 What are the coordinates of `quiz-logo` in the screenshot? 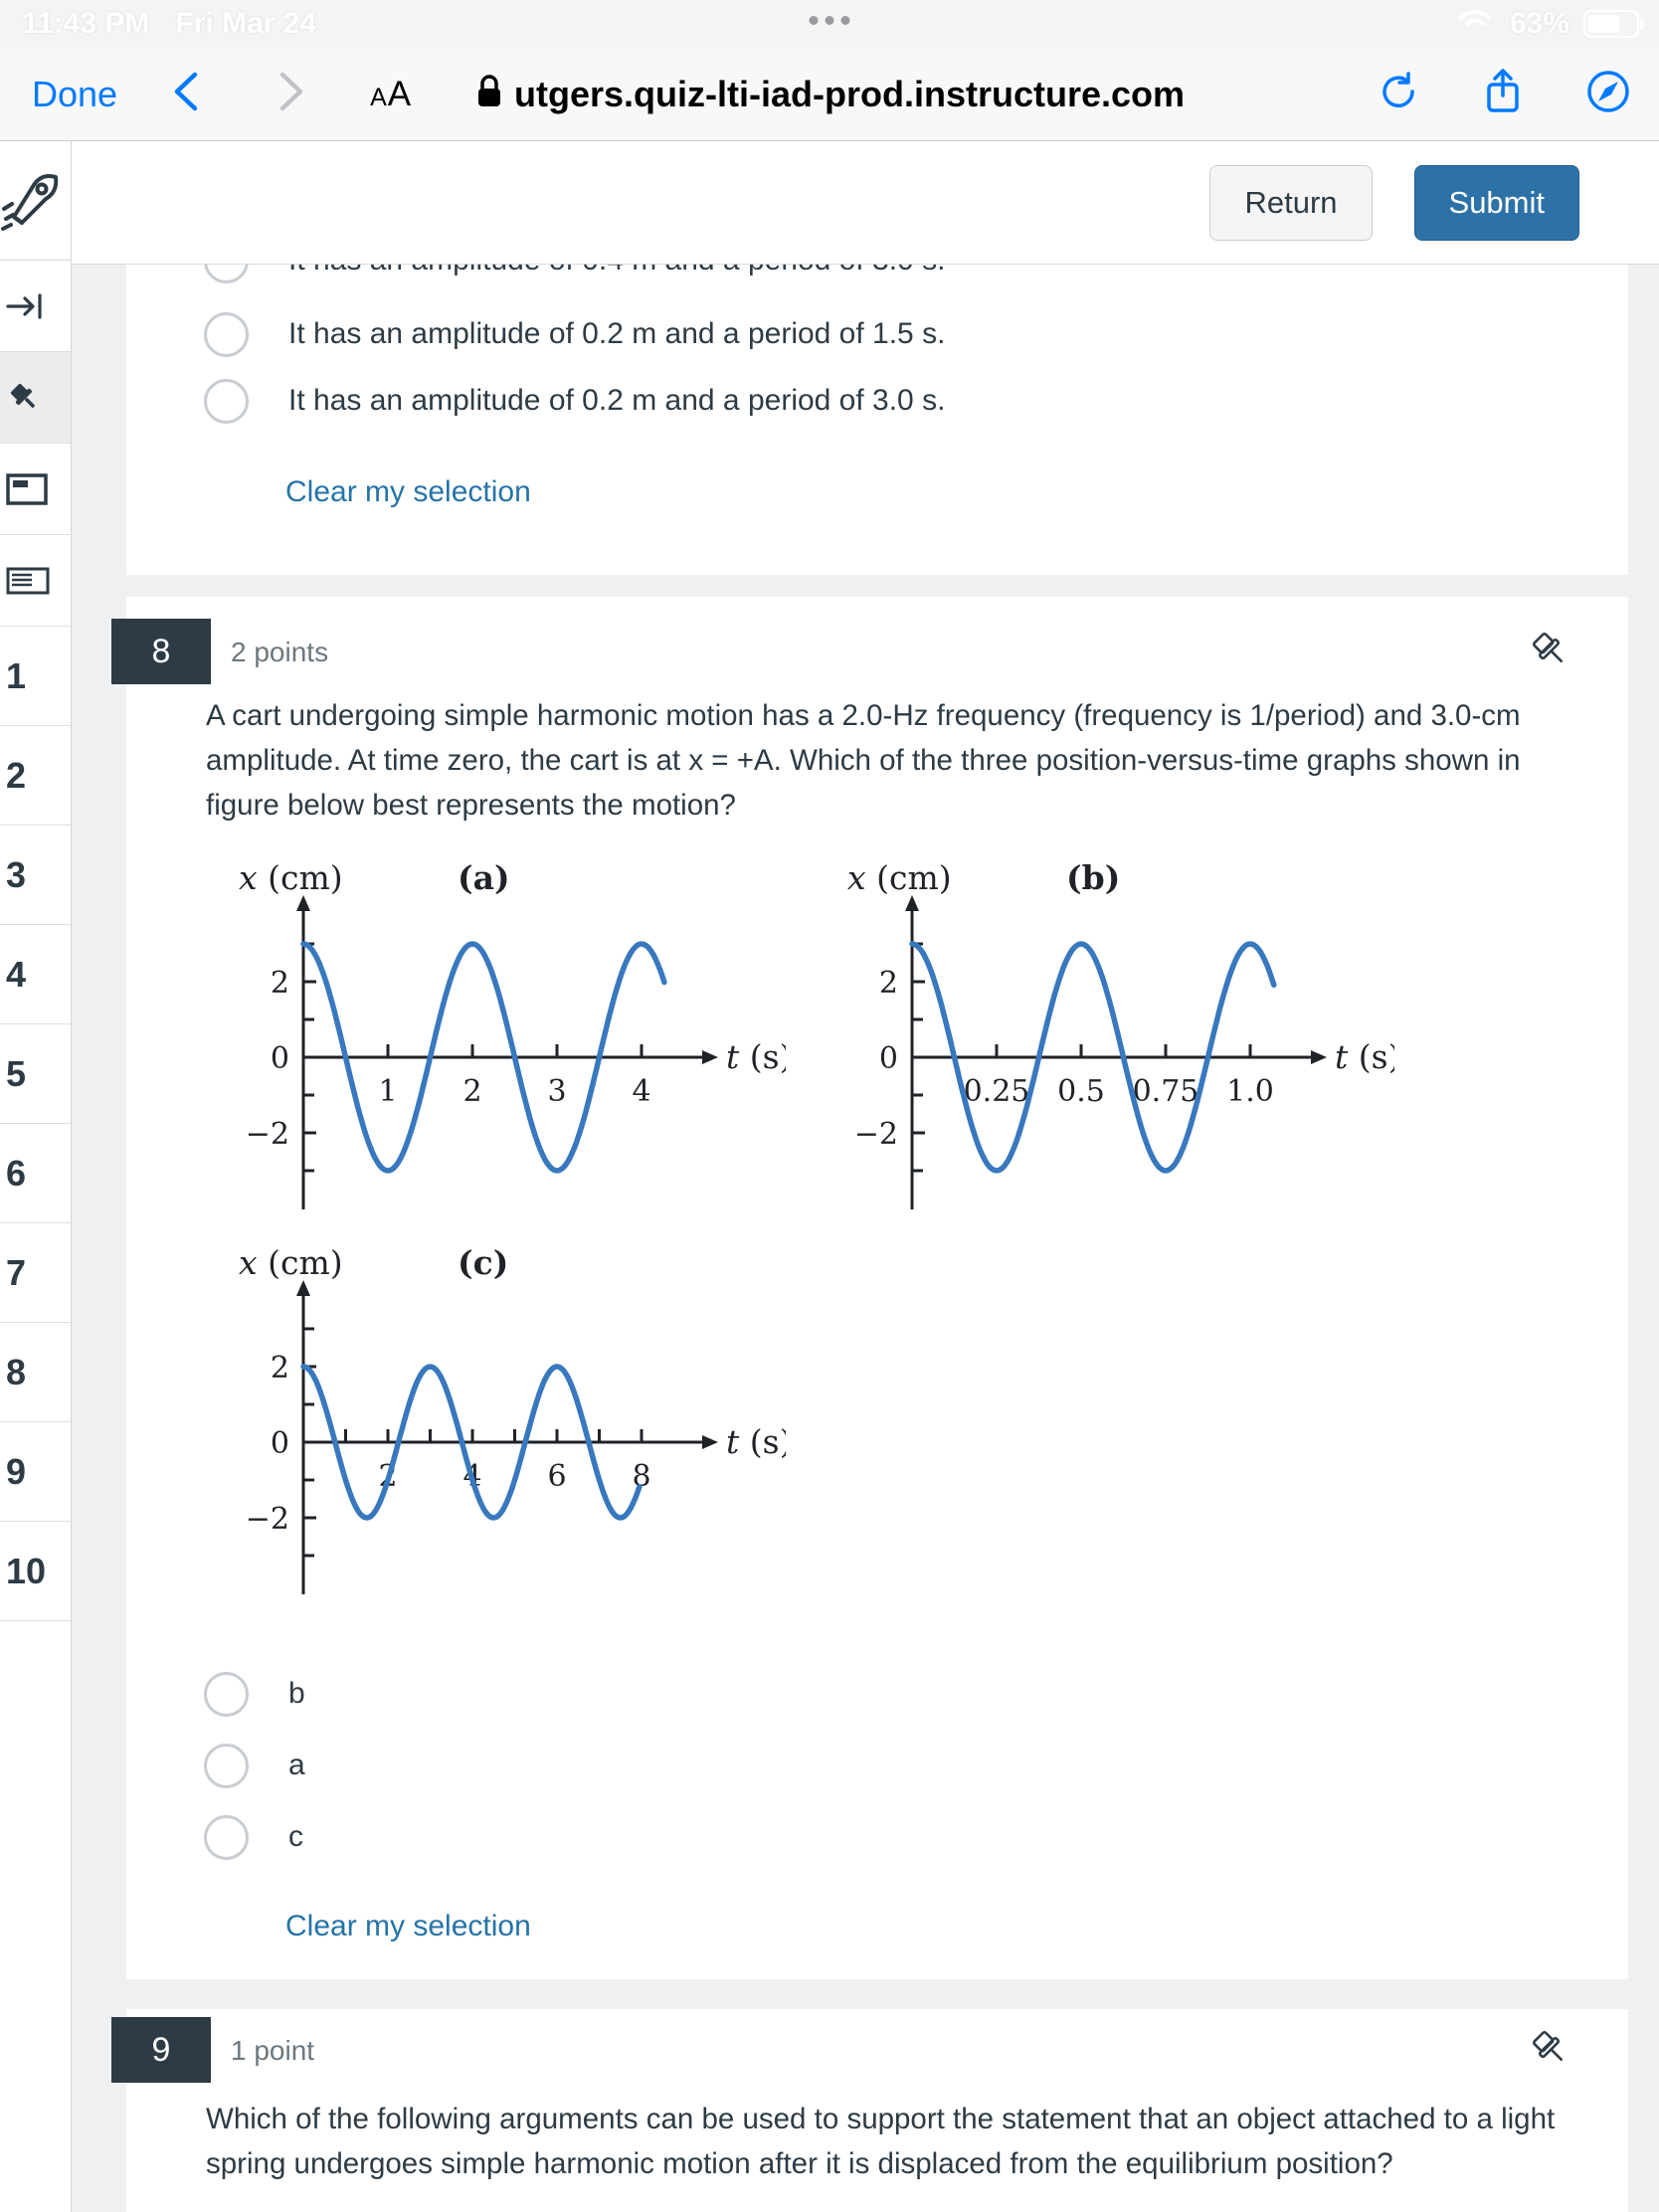 It's located at (35, 201).